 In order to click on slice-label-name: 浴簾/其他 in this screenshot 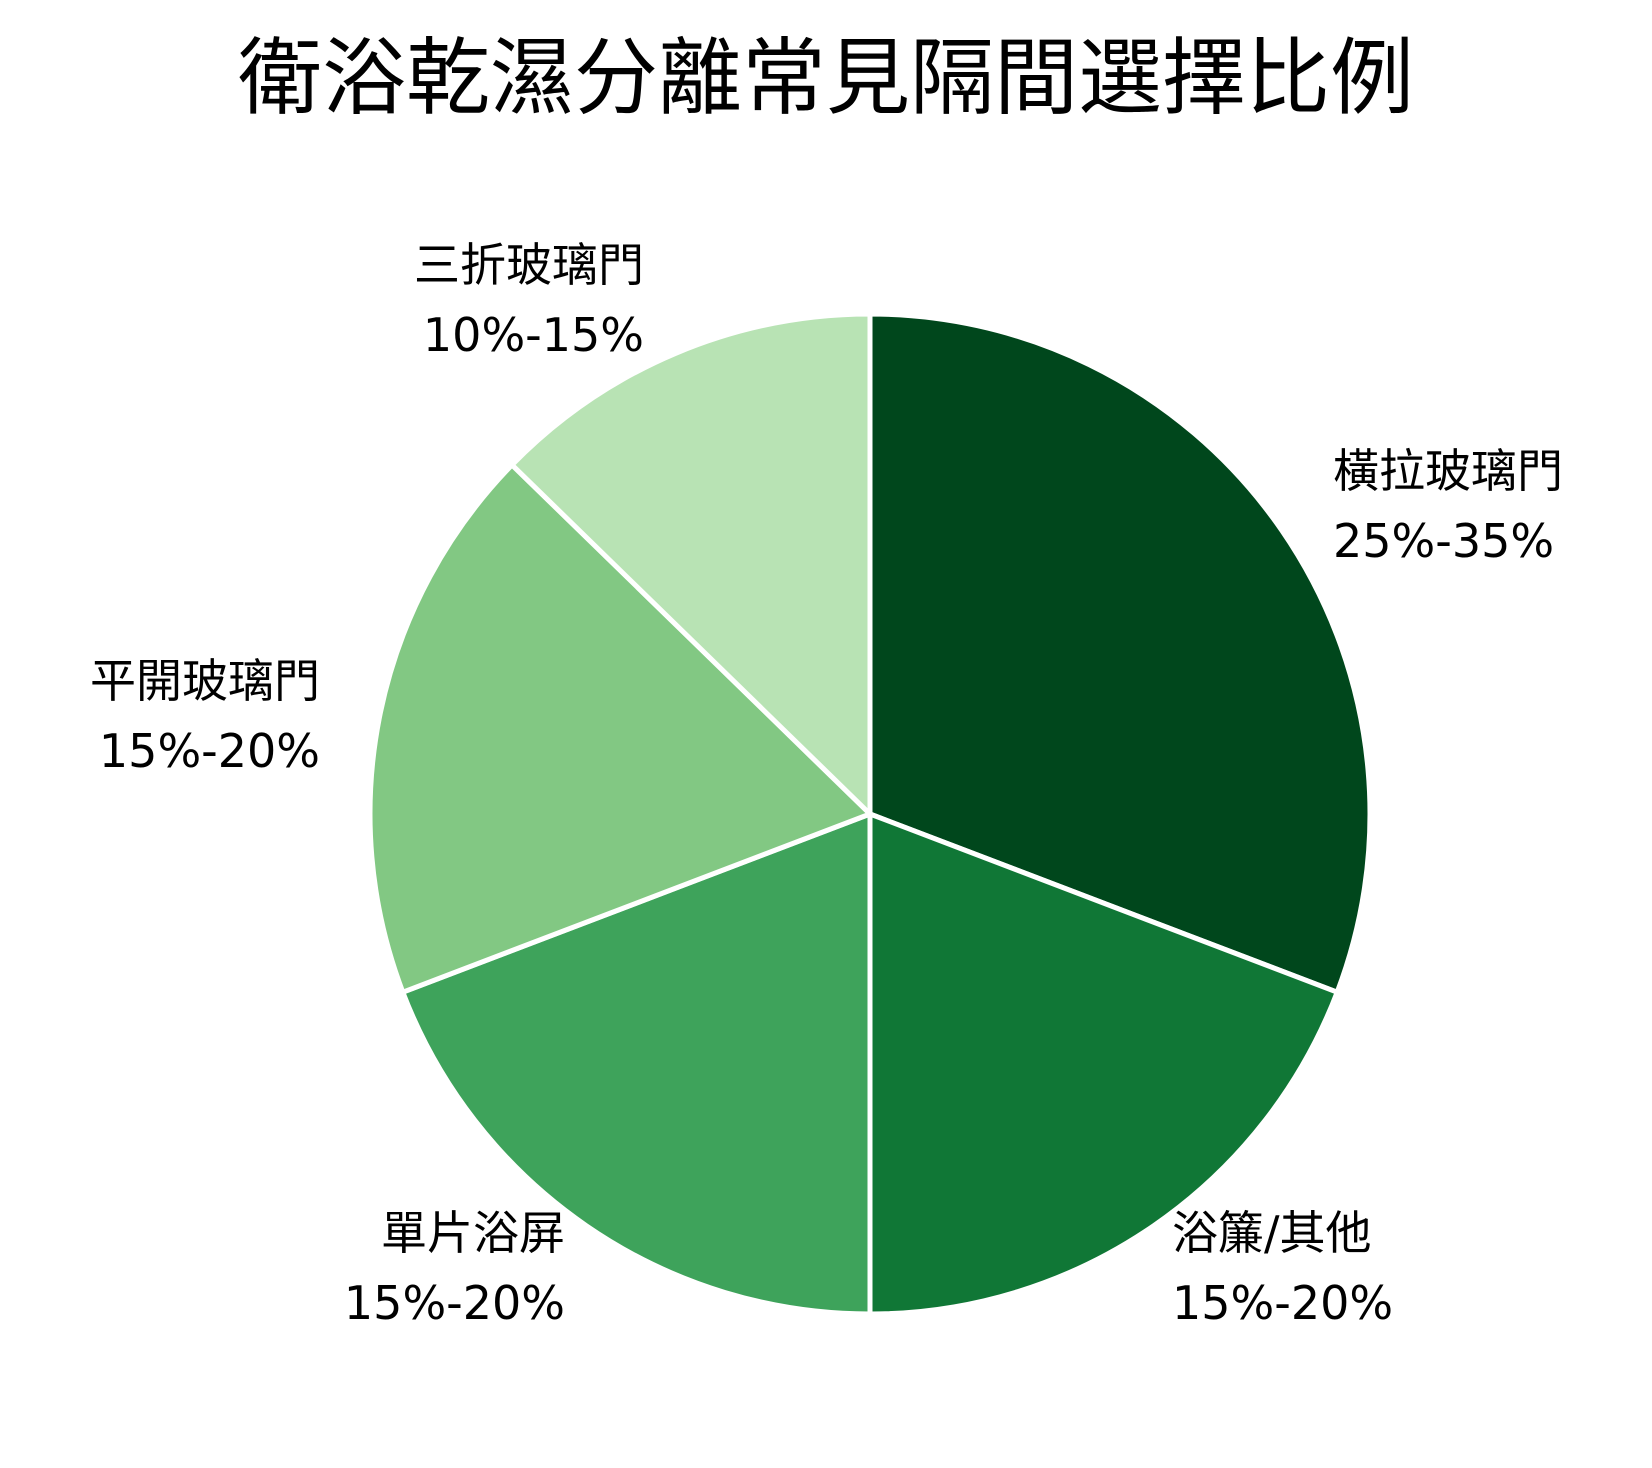, I will do `click(1272, 1233)`.